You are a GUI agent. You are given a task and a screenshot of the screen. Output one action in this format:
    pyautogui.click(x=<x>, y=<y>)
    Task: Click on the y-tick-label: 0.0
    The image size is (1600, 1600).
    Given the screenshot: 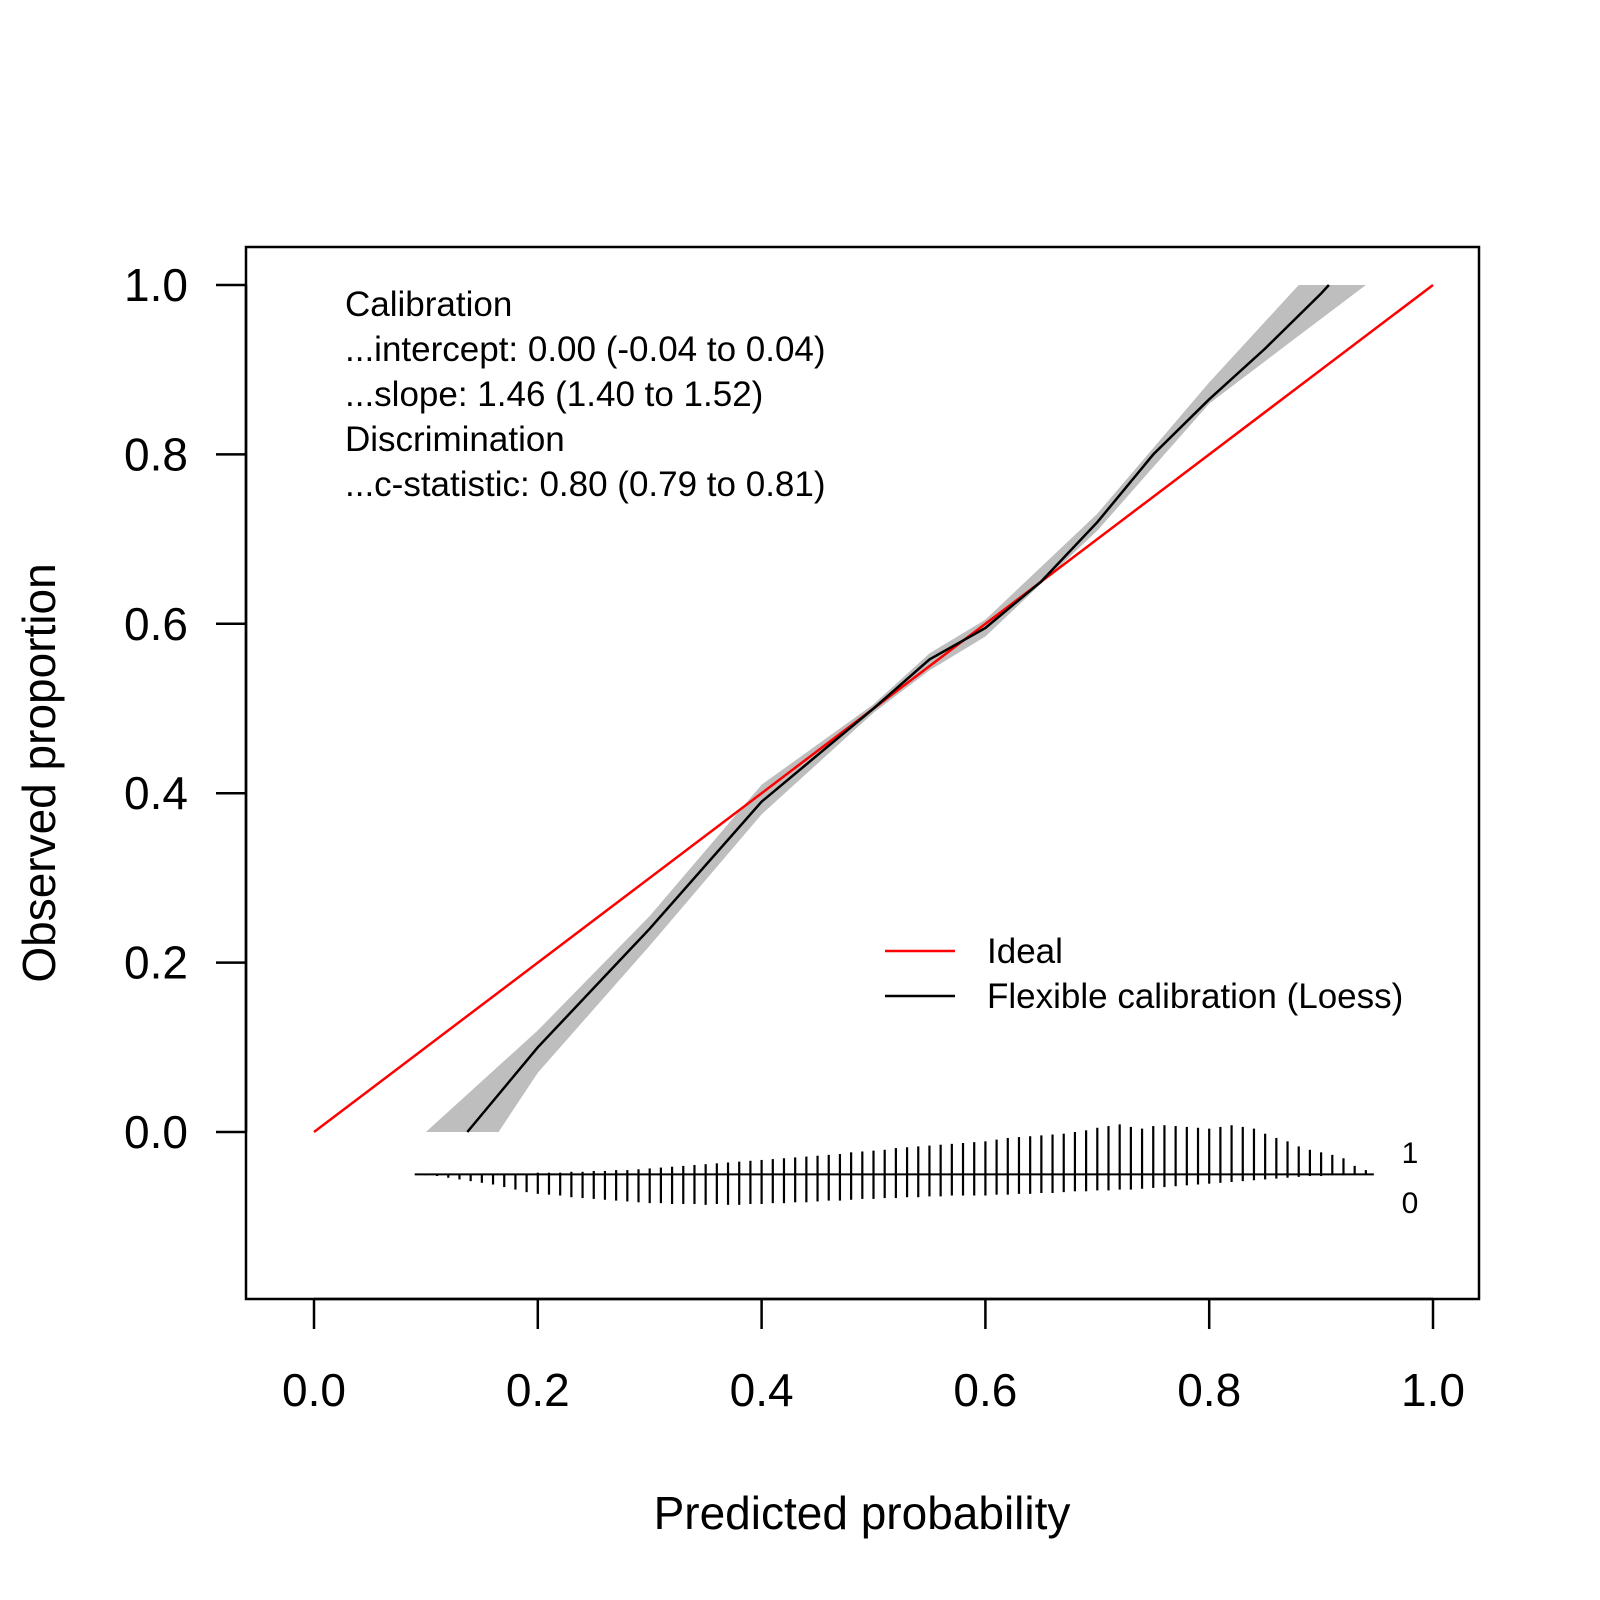 What is the action you would take?
    pyautogui.click(x=156, y=1132)
    